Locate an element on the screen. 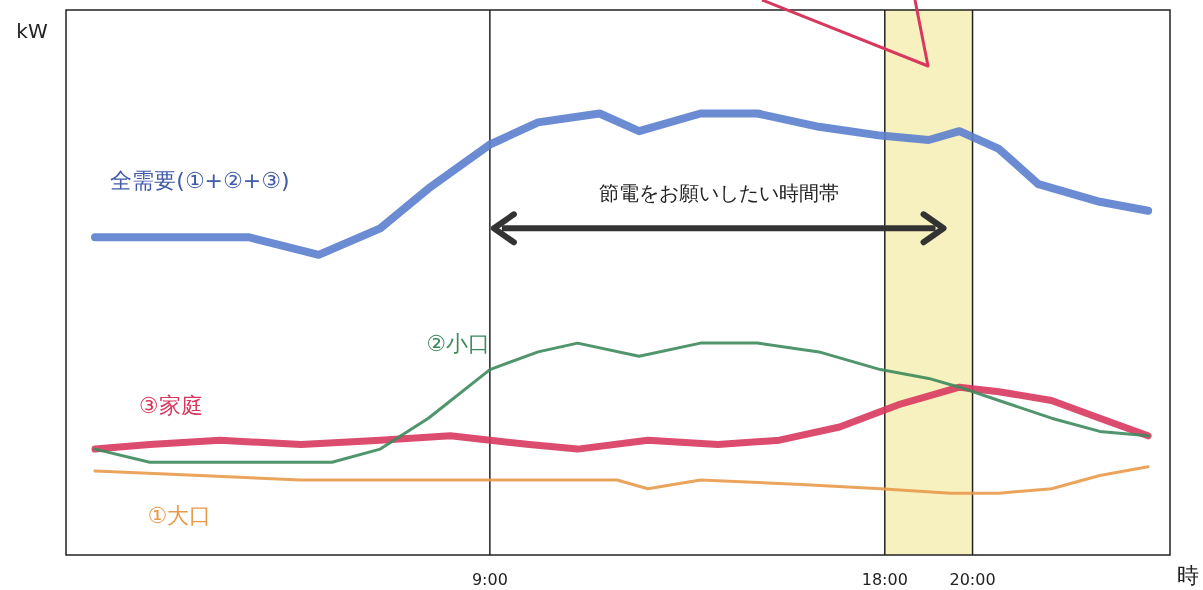 This screenshot has height=590, width=1203. x-tick-label: 20:00 is located at coordinates (972, 579).